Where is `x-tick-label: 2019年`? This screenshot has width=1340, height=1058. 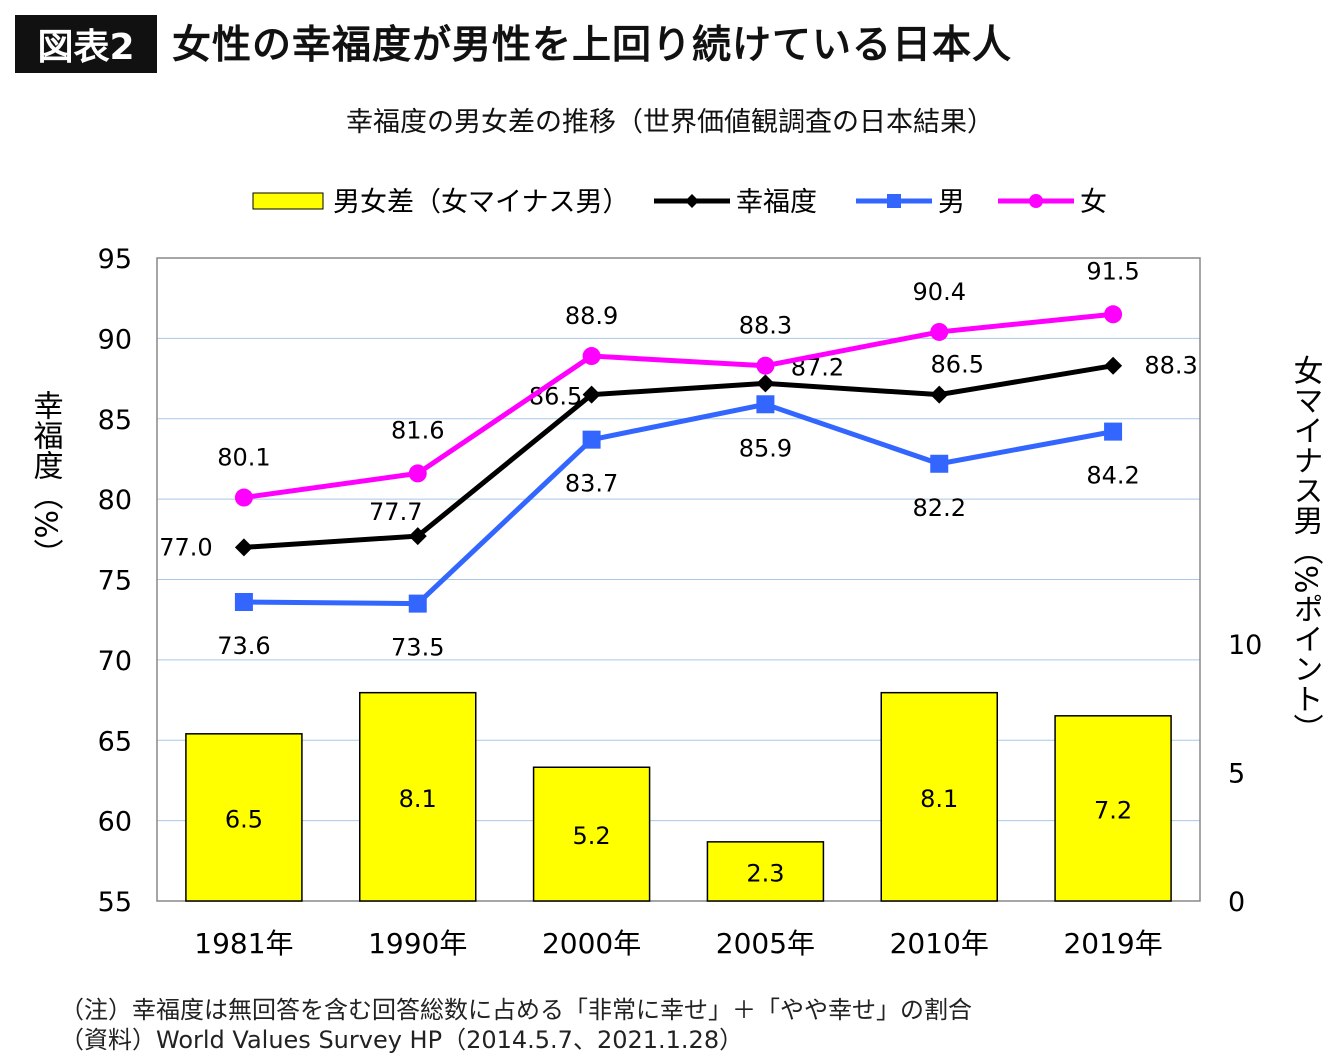 x-tick-label: 2019年 is located at coordinates (1112, 943).